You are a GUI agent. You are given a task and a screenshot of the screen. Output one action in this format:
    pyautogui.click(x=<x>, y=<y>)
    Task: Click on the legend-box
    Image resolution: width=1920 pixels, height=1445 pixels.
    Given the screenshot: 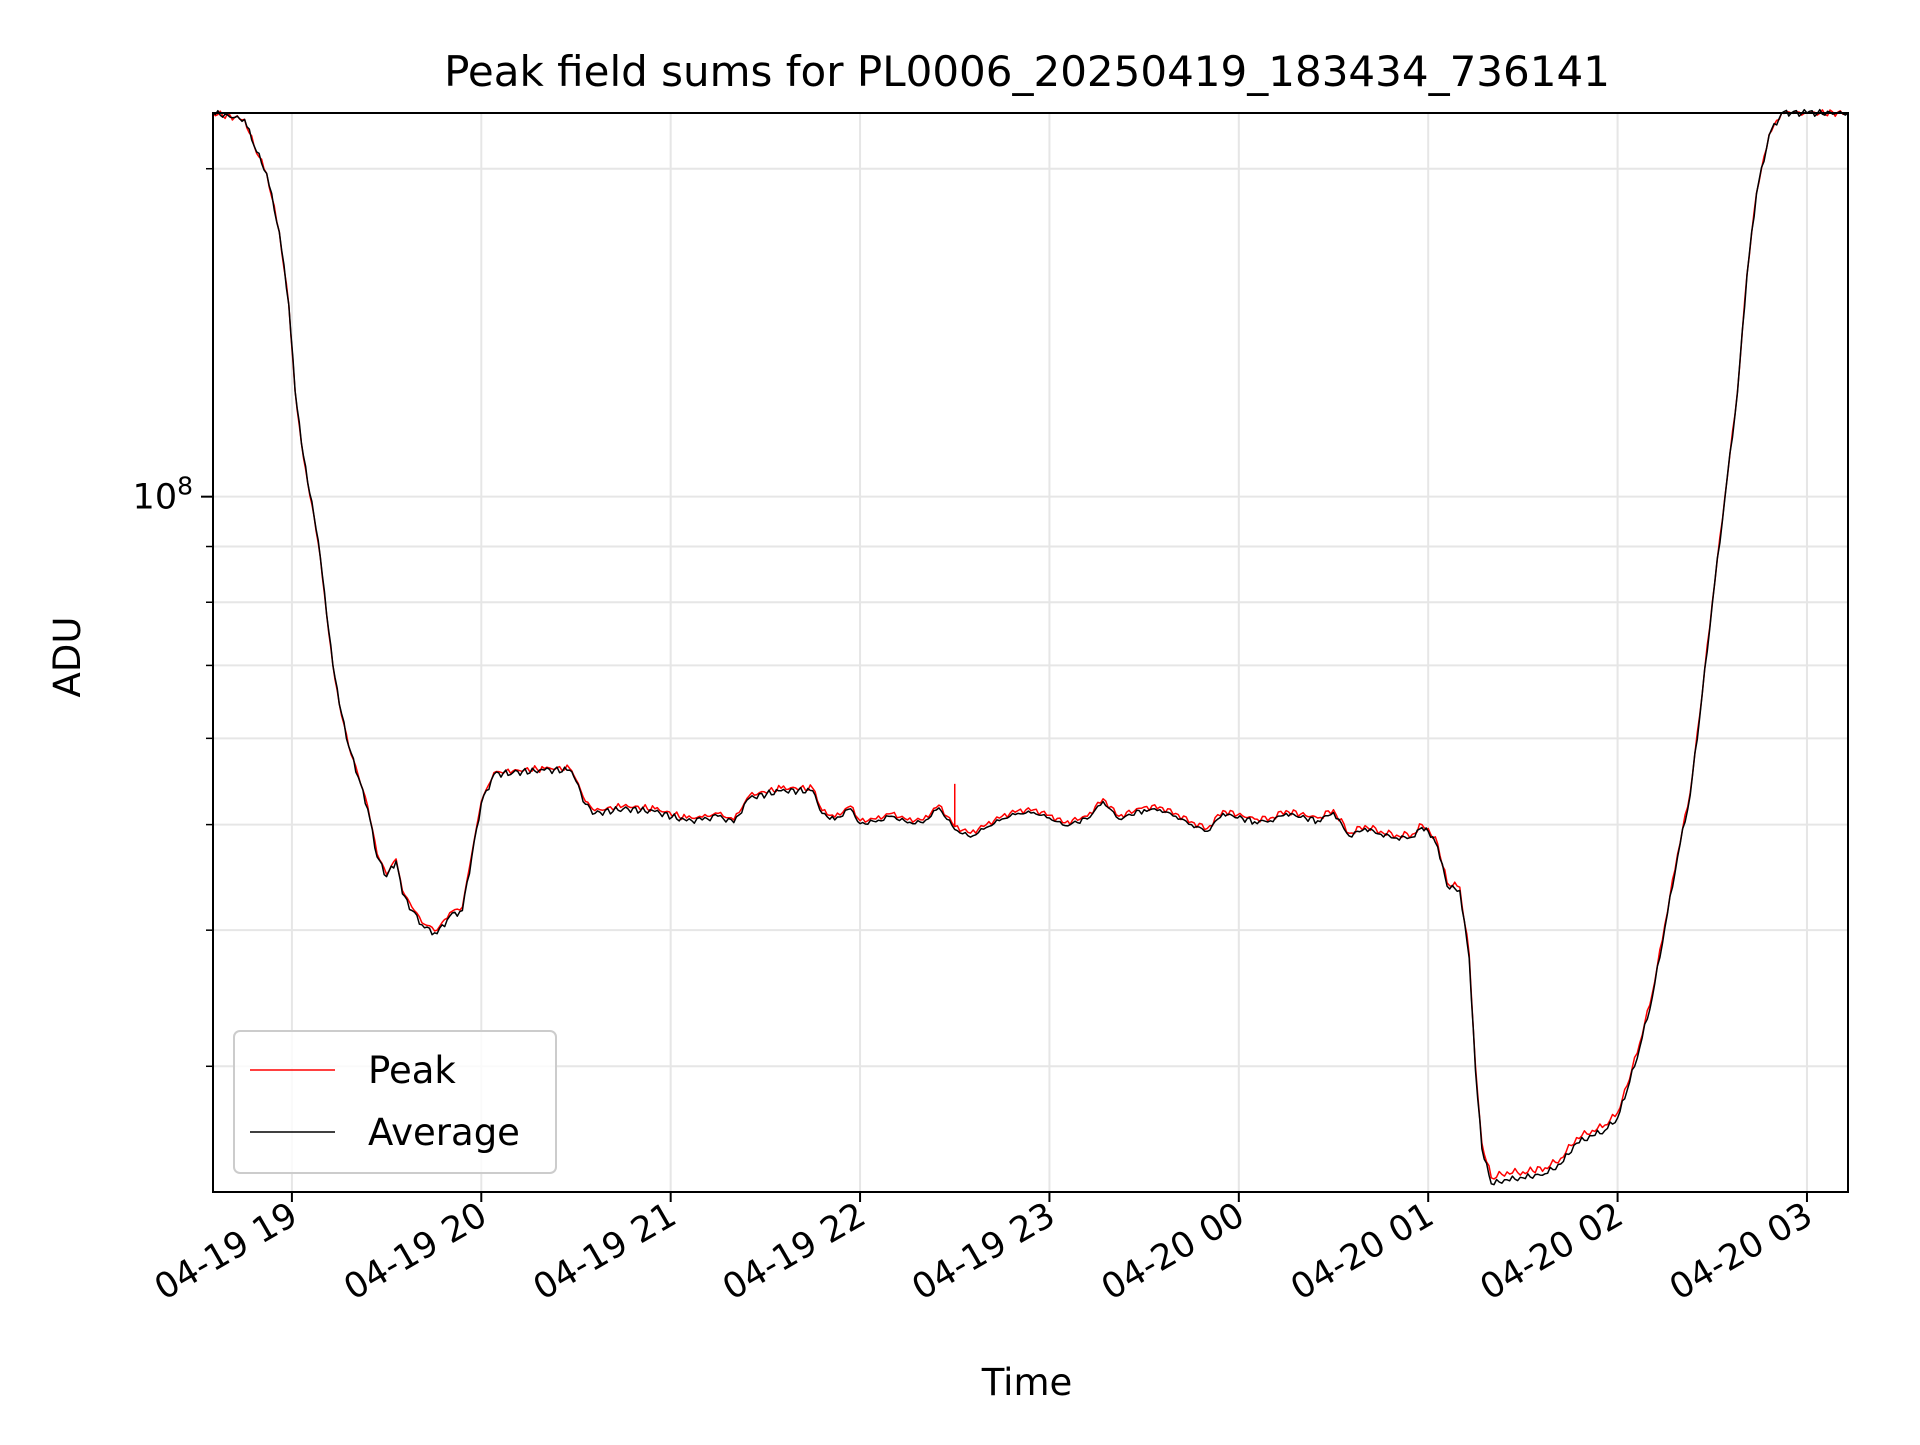 What is the action you would take?
    pyautogui.click(x=395, y=1102)
    